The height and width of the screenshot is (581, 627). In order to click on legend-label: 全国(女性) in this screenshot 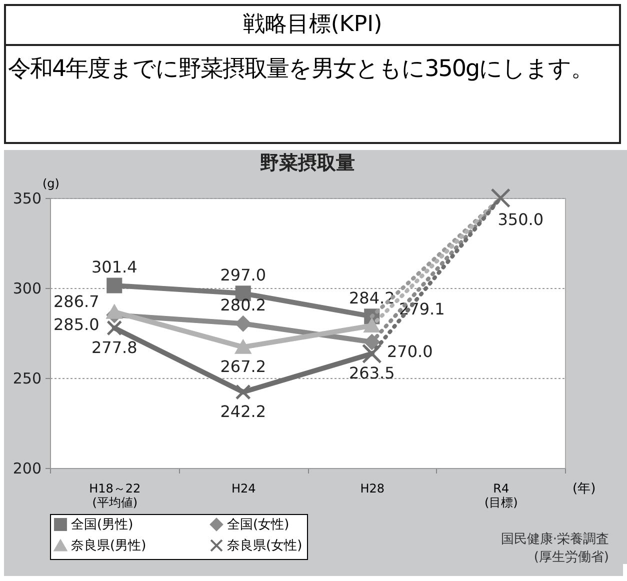, I will do `click(258, 525)`.